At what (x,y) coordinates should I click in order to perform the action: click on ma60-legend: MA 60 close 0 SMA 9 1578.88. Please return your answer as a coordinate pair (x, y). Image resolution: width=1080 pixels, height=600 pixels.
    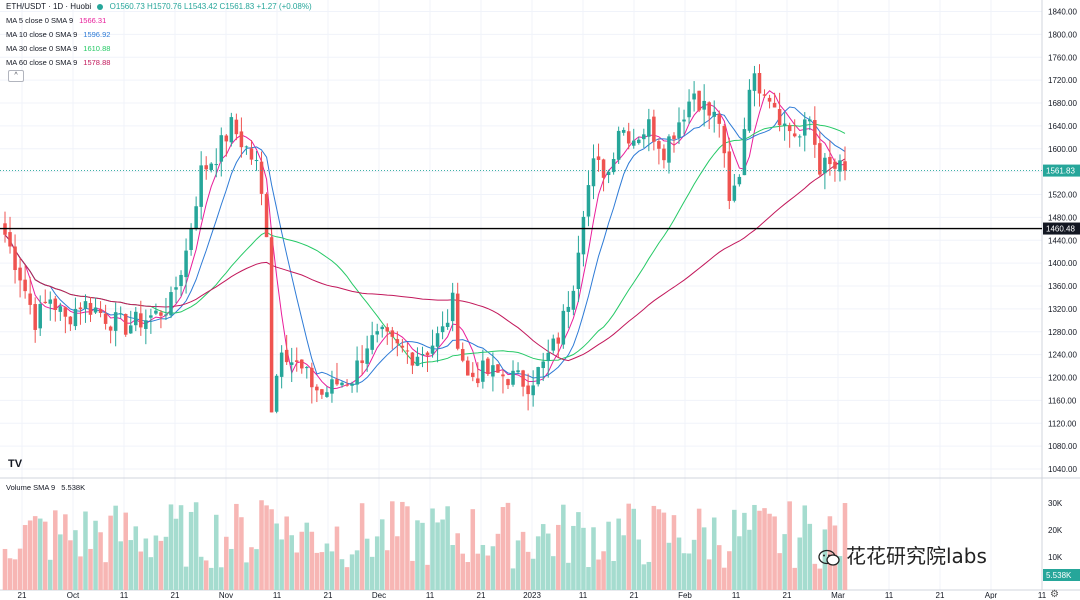
    Looking at the image, I should click on (58, 62).